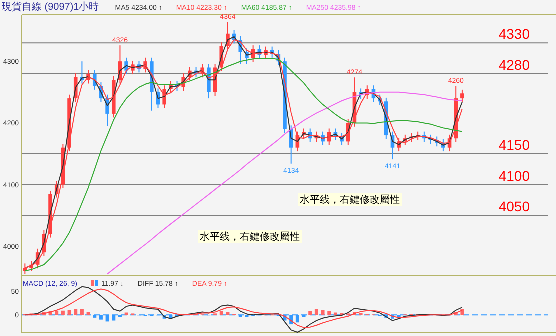 The image size is (556, 336). Describe the element at coordinates (514, 64) in the screenshot. I see `ref-line-label: 4280` at that location.